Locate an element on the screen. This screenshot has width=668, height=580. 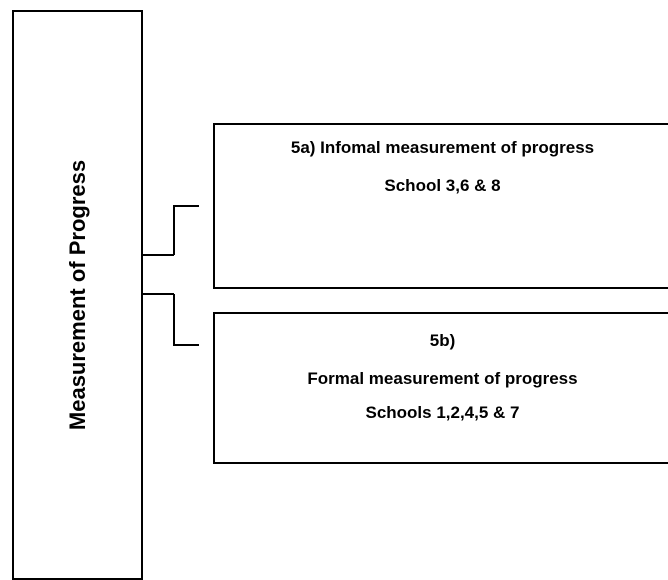
branch-5b-description: Formal measurement of progress is located at coordinates (442, 378).